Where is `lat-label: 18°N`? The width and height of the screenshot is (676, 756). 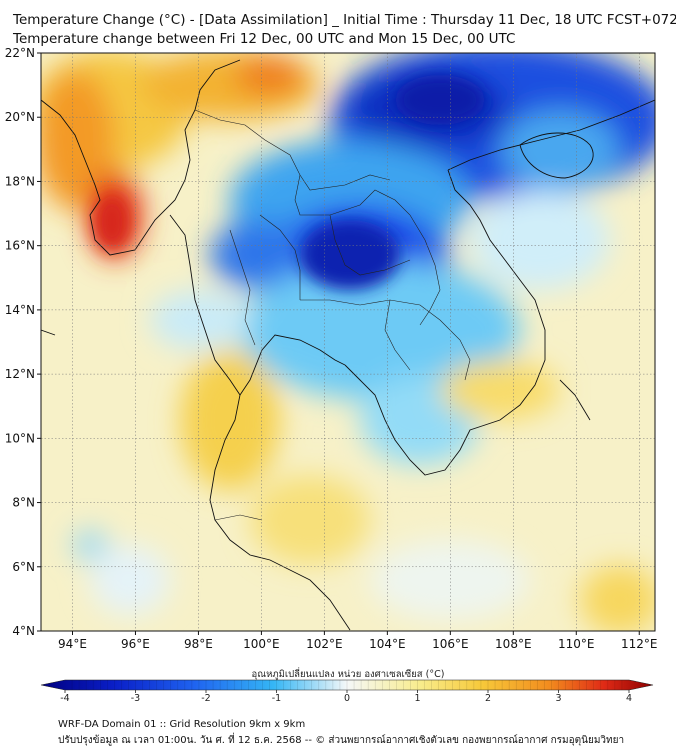
lat-label: 18°N is located at coordinates (20, 181).